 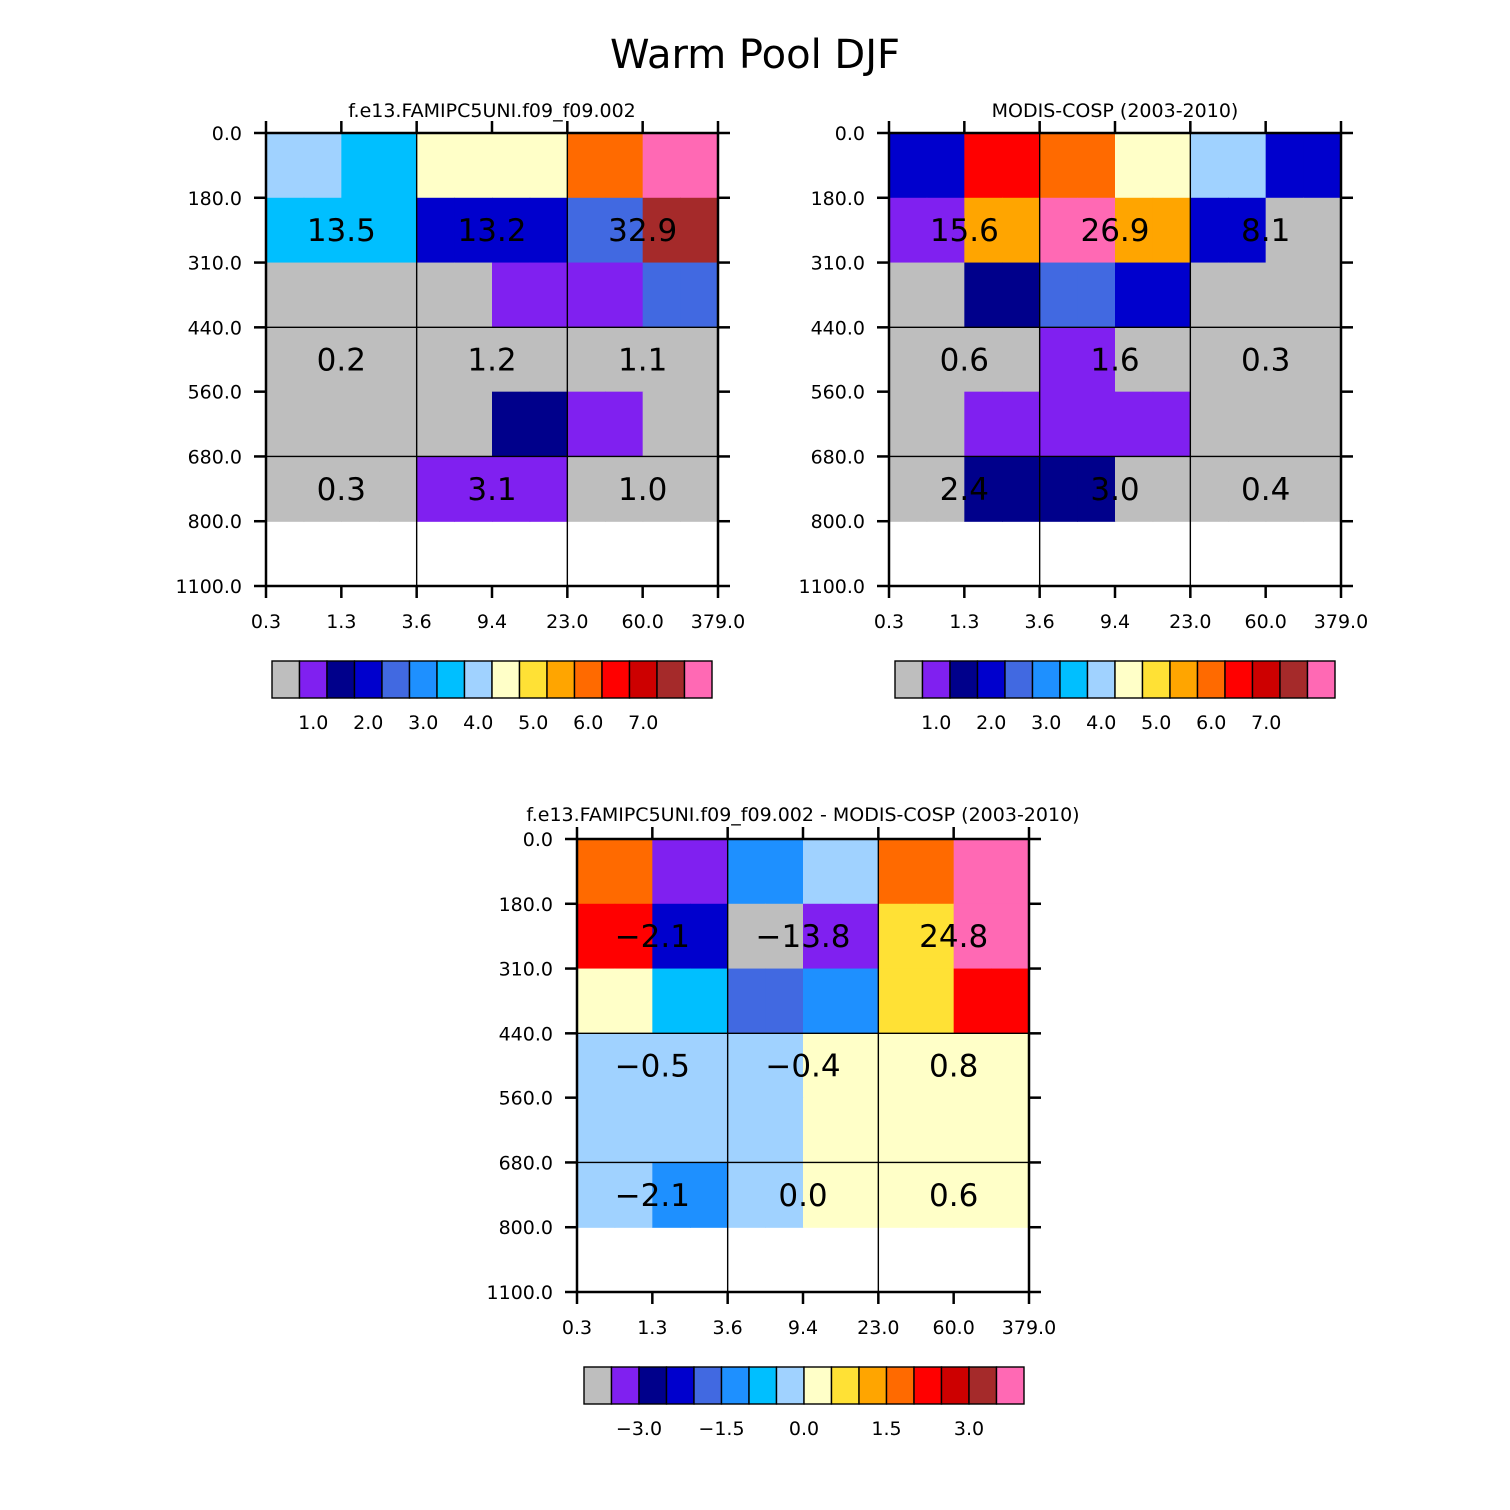 What do you see at coordinates (1265, 490) in the screenshot?
I see `group-value-label: 0.4` at bounding box center [1265, 490].